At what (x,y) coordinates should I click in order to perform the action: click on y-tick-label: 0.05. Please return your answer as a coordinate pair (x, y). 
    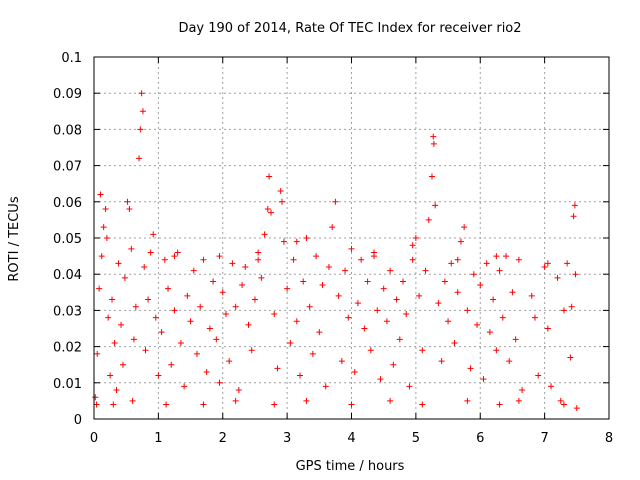
    Looking at the image, I should click on (67, 239).